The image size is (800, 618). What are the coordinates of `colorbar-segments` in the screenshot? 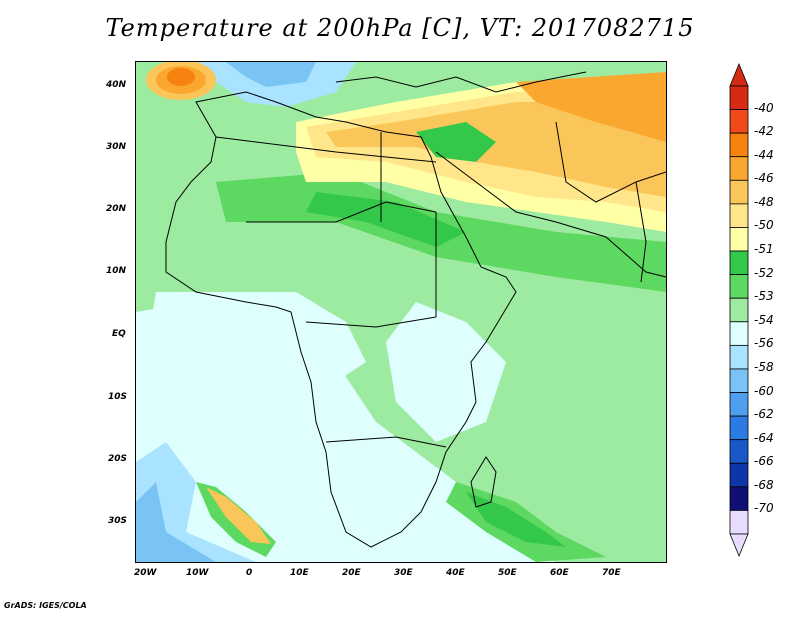 It's located at (739, 310).